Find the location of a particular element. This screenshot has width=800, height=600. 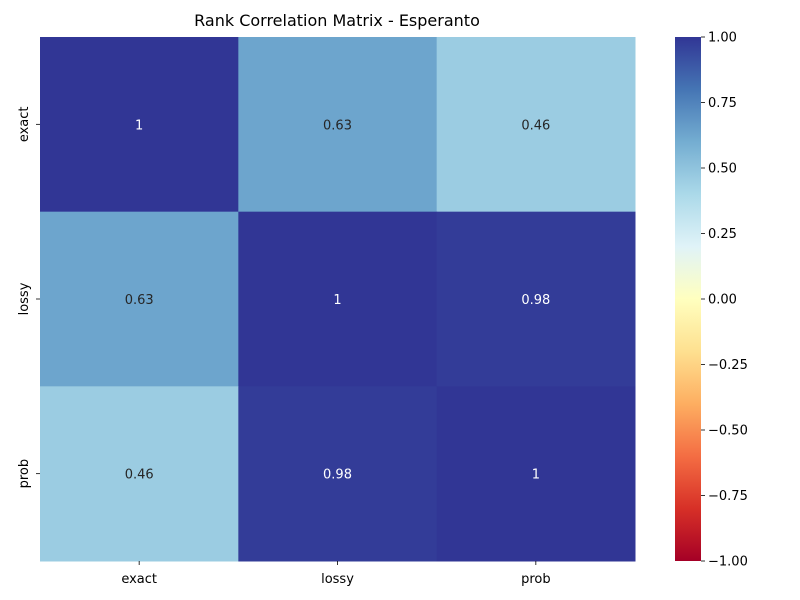

y-tick-label: lossy is located at coordinates (24, 298).